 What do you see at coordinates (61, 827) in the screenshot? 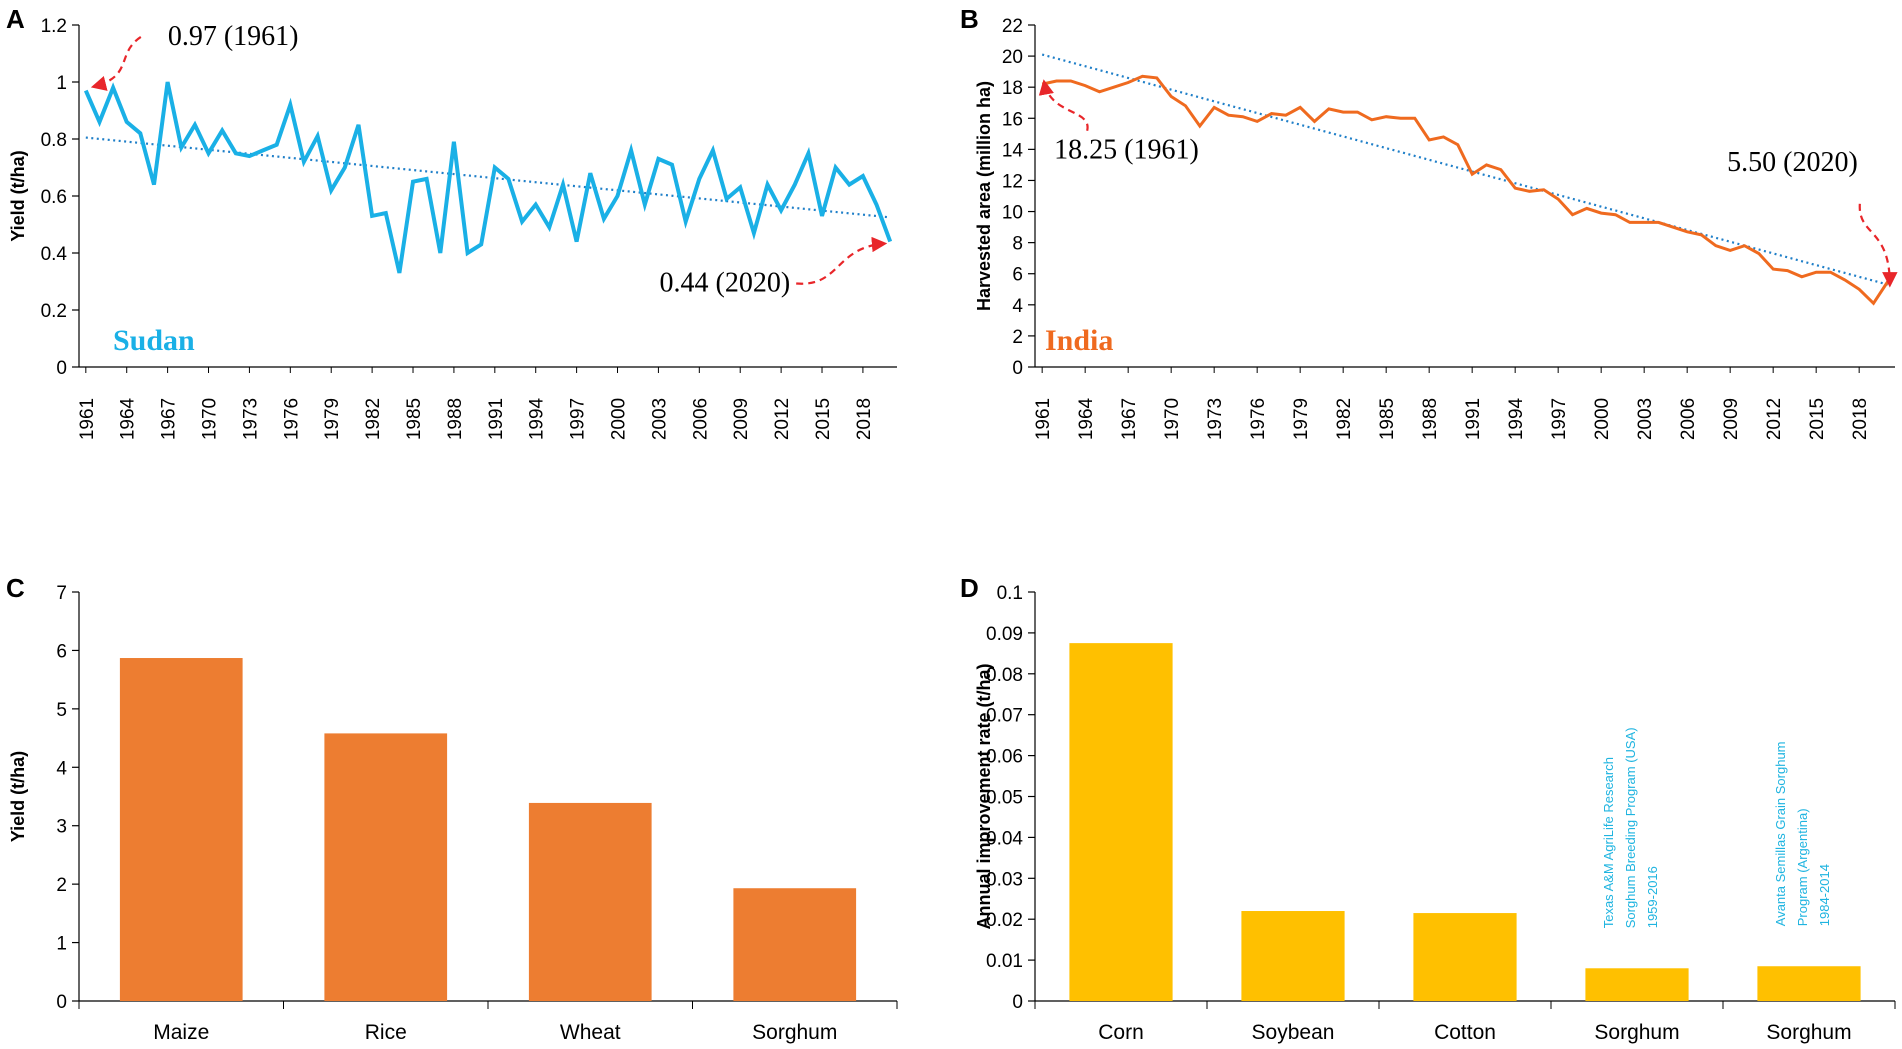
I see `y-tick-label: 3` at bounding box center [61, 827].